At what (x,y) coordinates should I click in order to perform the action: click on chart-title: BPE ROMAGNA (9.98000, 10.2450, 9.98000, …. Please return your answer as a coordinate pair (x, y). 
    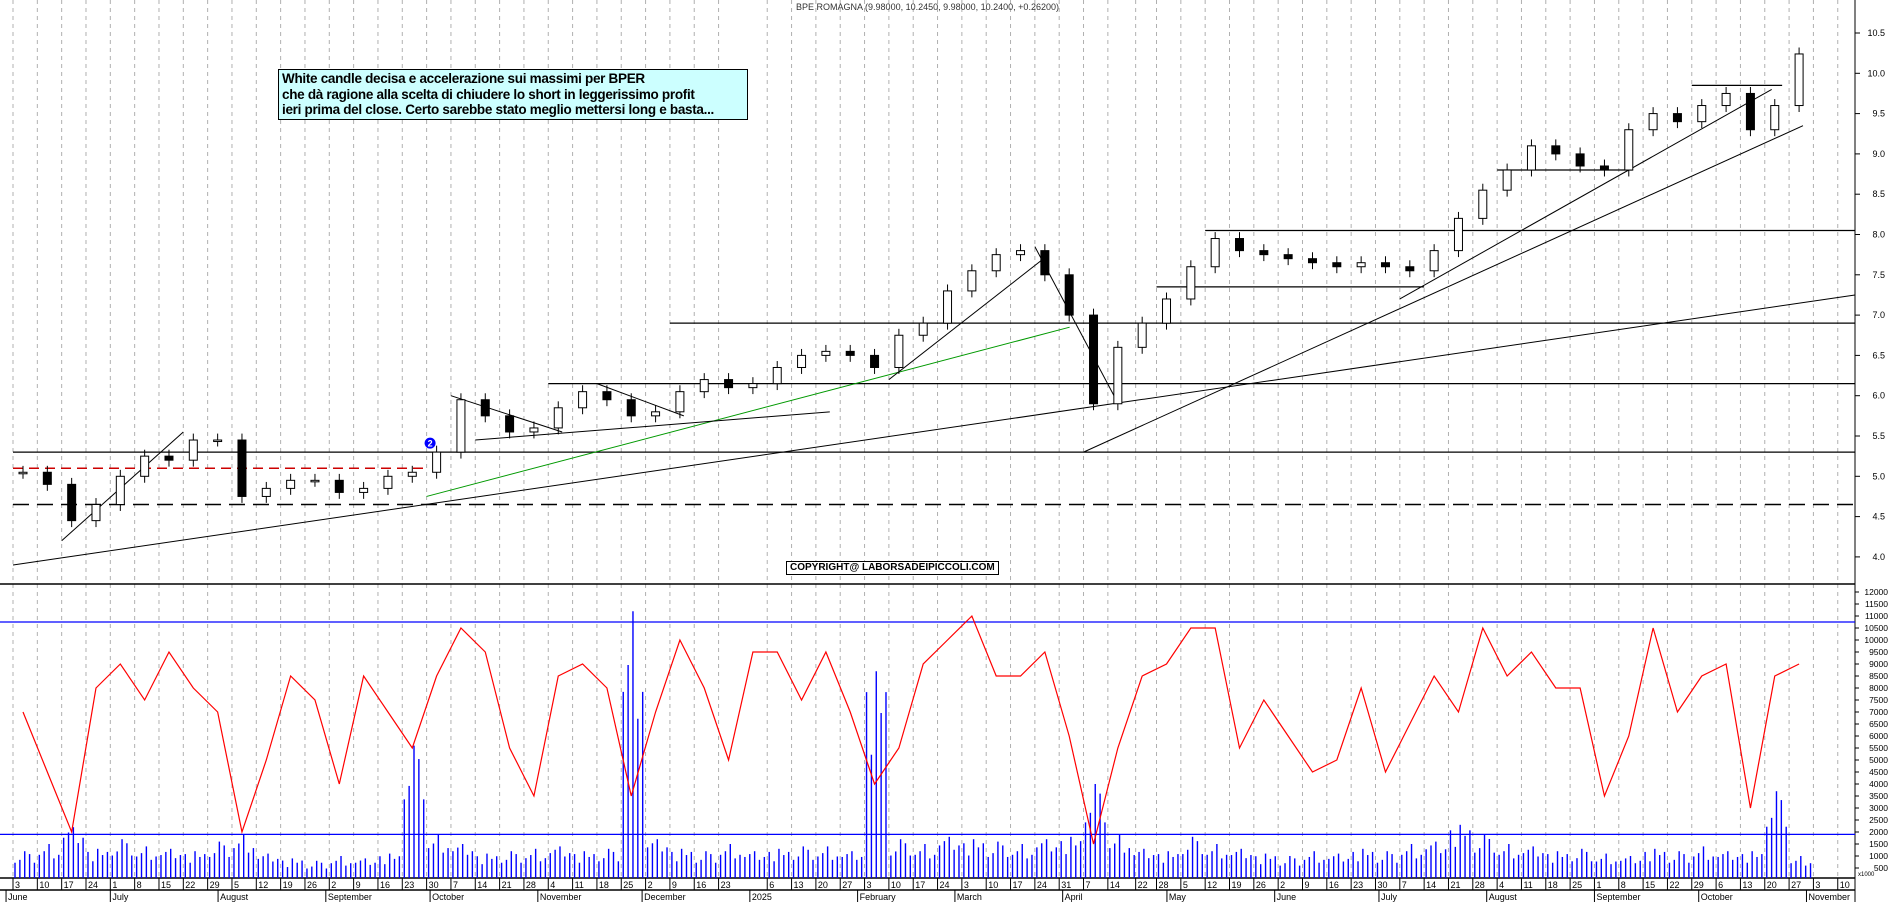
    Looking at the image, I should click on (927, 7).